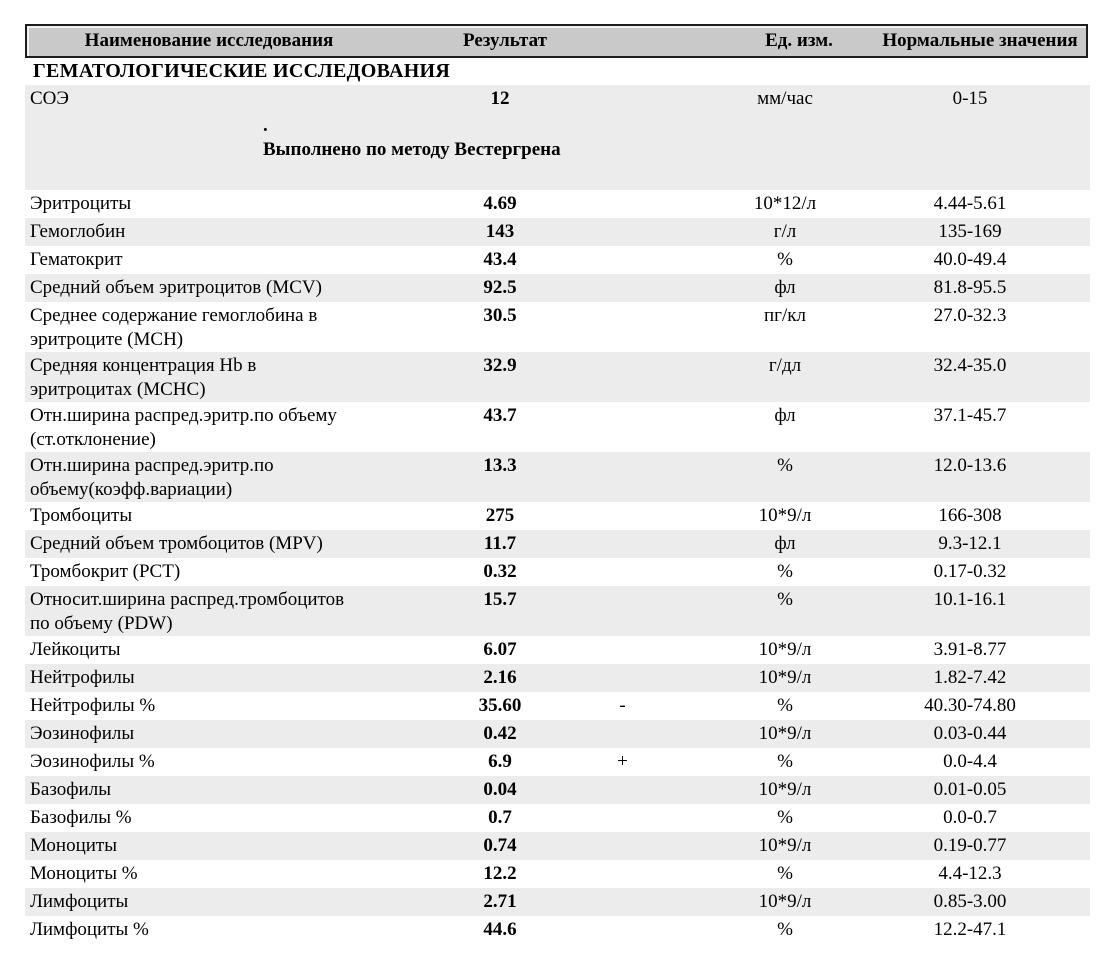 The image size is (1111, 976). I want to click on reference-range: 0.03-0.44, so click(970, 733).